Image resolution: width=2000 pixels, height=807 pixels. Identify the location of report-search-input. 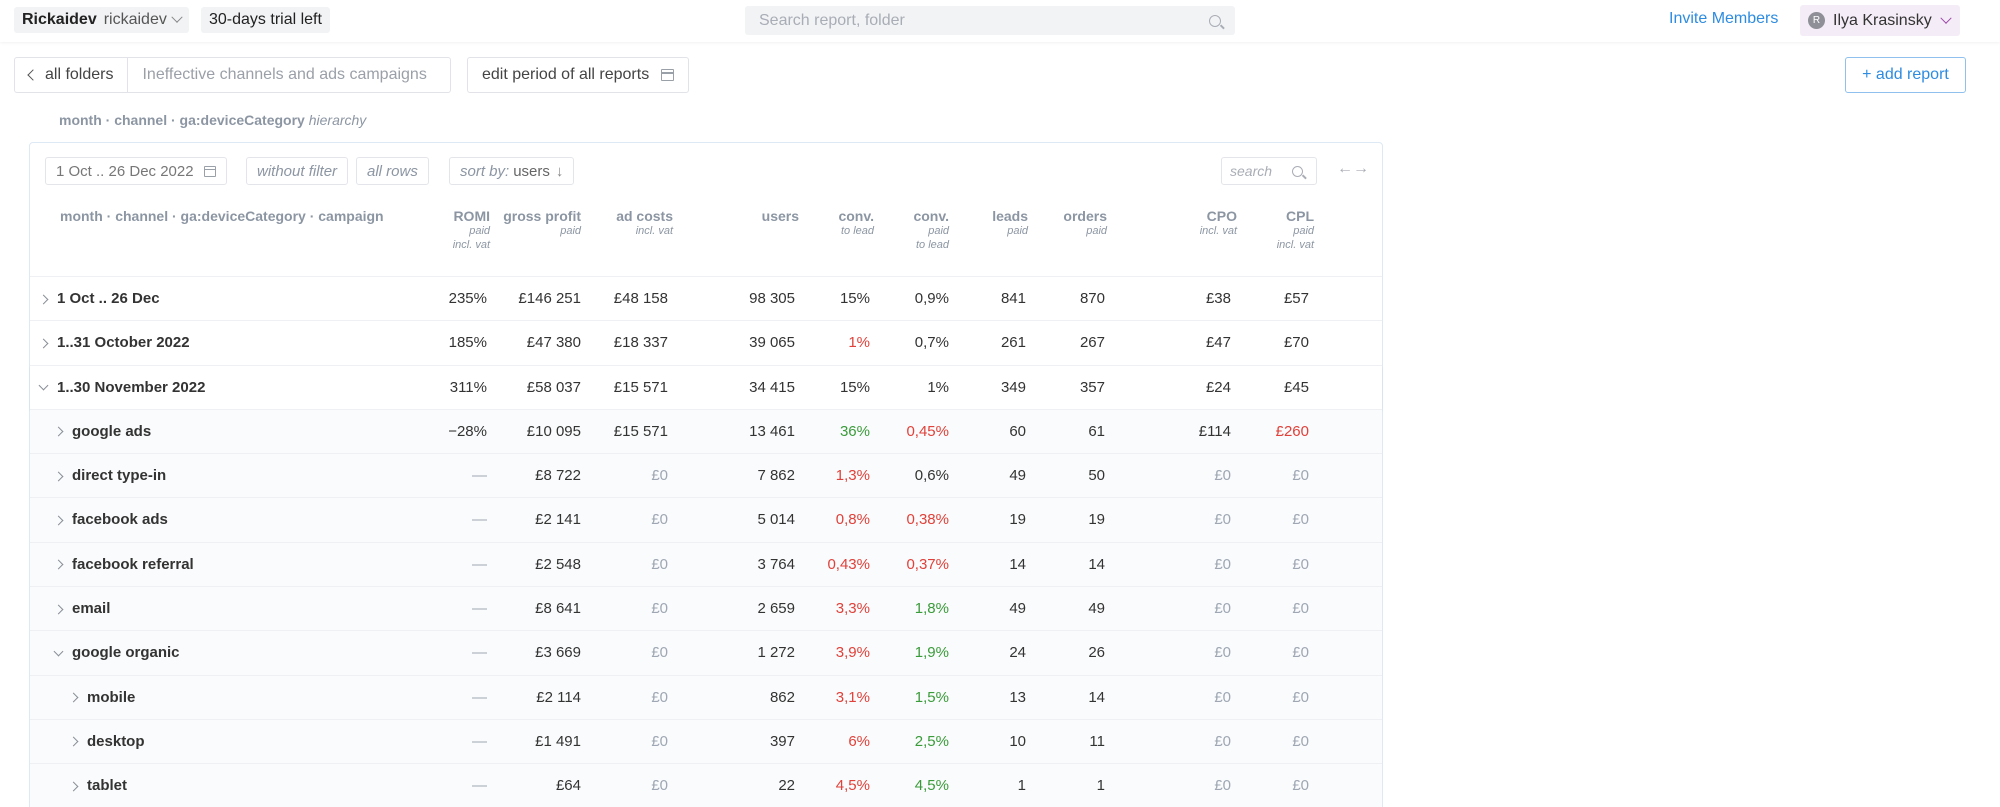
(1261, 171).